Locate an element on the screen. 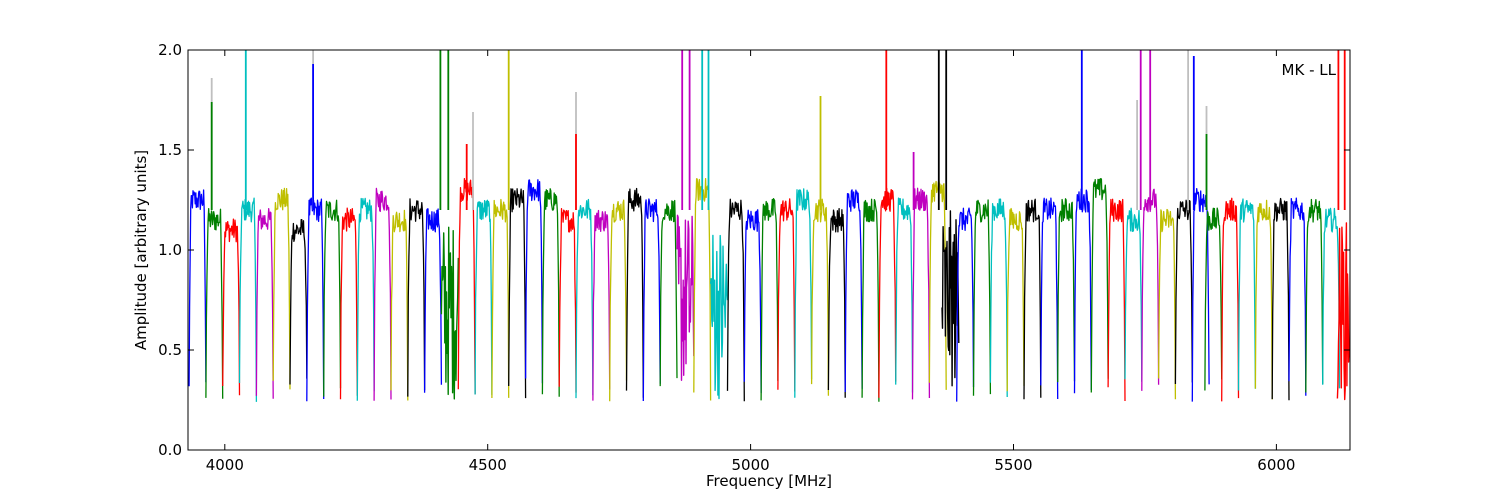 This screenshot has width=1500, height=504. x-tick-label: 6000 is located at coordinates (1276, 465).